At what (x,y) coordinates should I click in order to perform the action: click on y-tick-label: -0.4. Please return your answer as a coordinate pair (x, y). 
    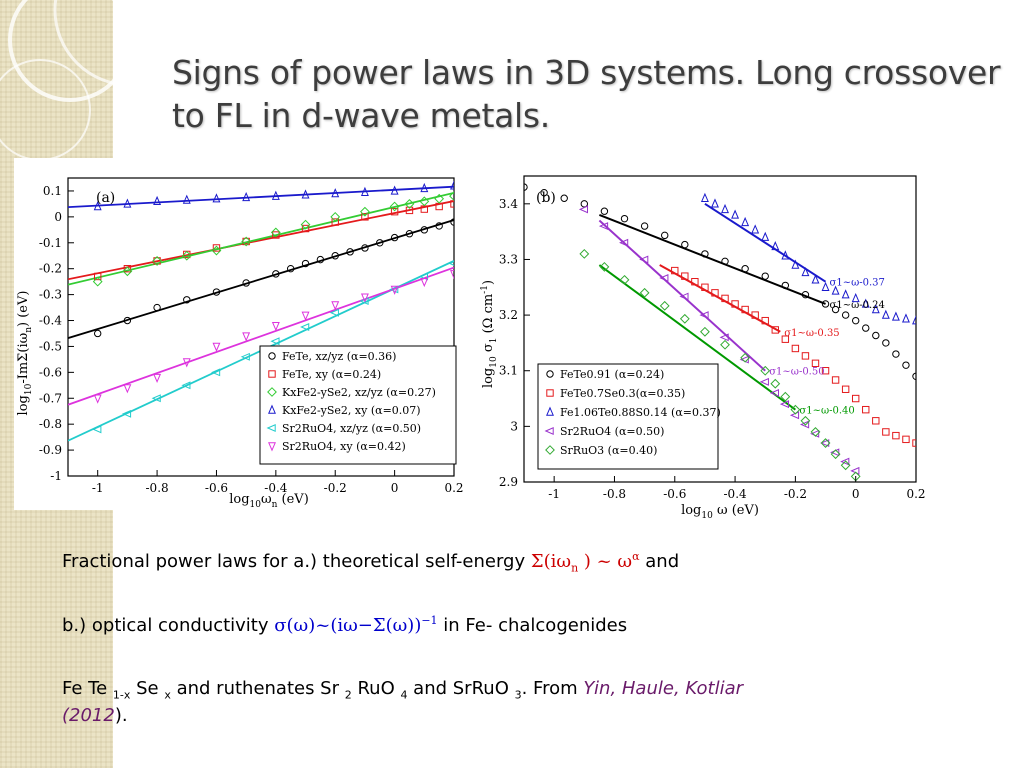
    Looking at the image, I should click on (51, 321).